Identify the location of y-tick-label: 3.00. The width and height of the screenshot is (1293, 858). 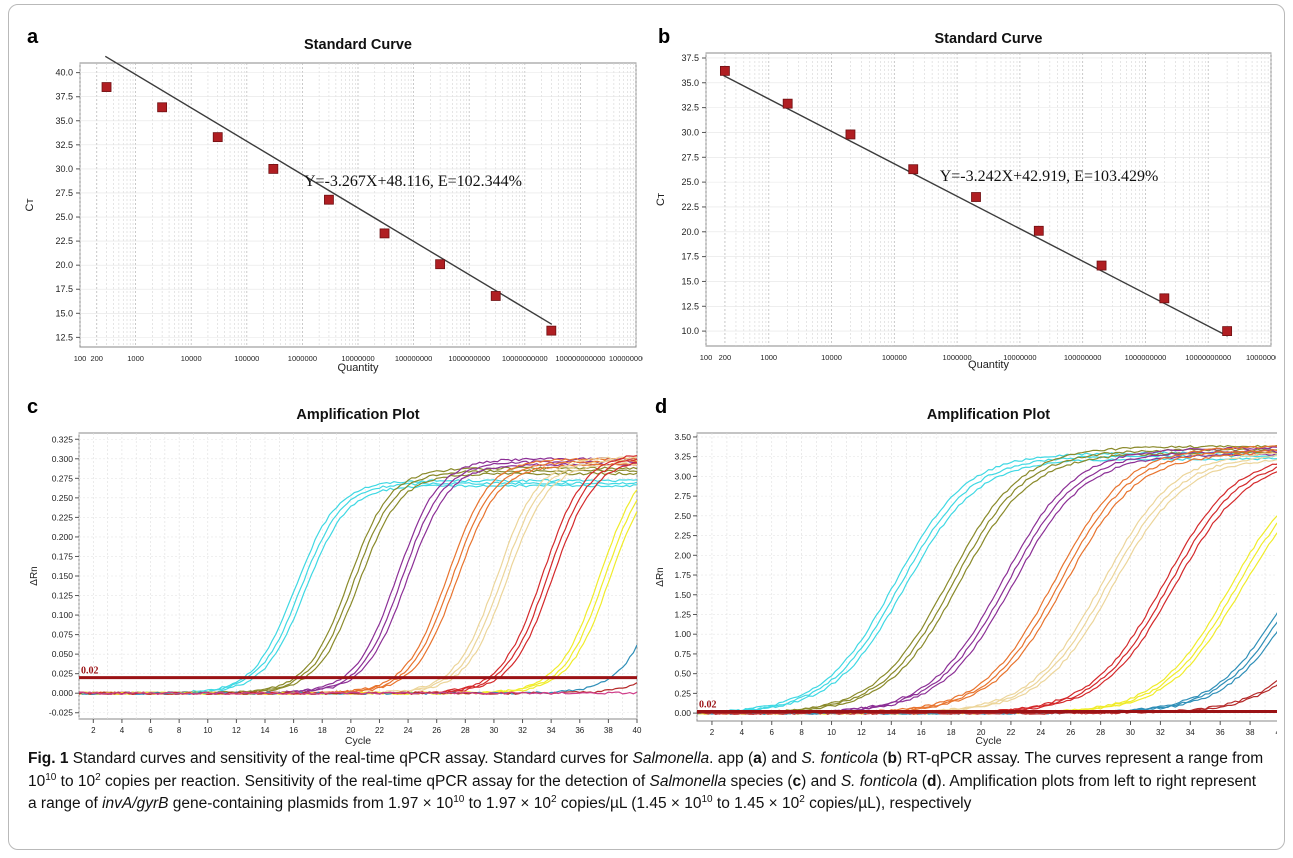
(682, 476).